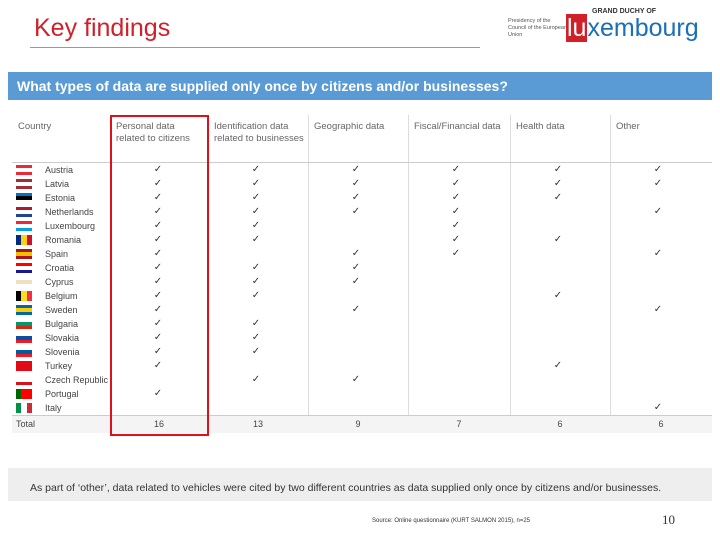 The image size is (720, 540). Describe the element at coordinates (62, 324) in the screenshot. I see `country-name: Bulgaria` at that location.